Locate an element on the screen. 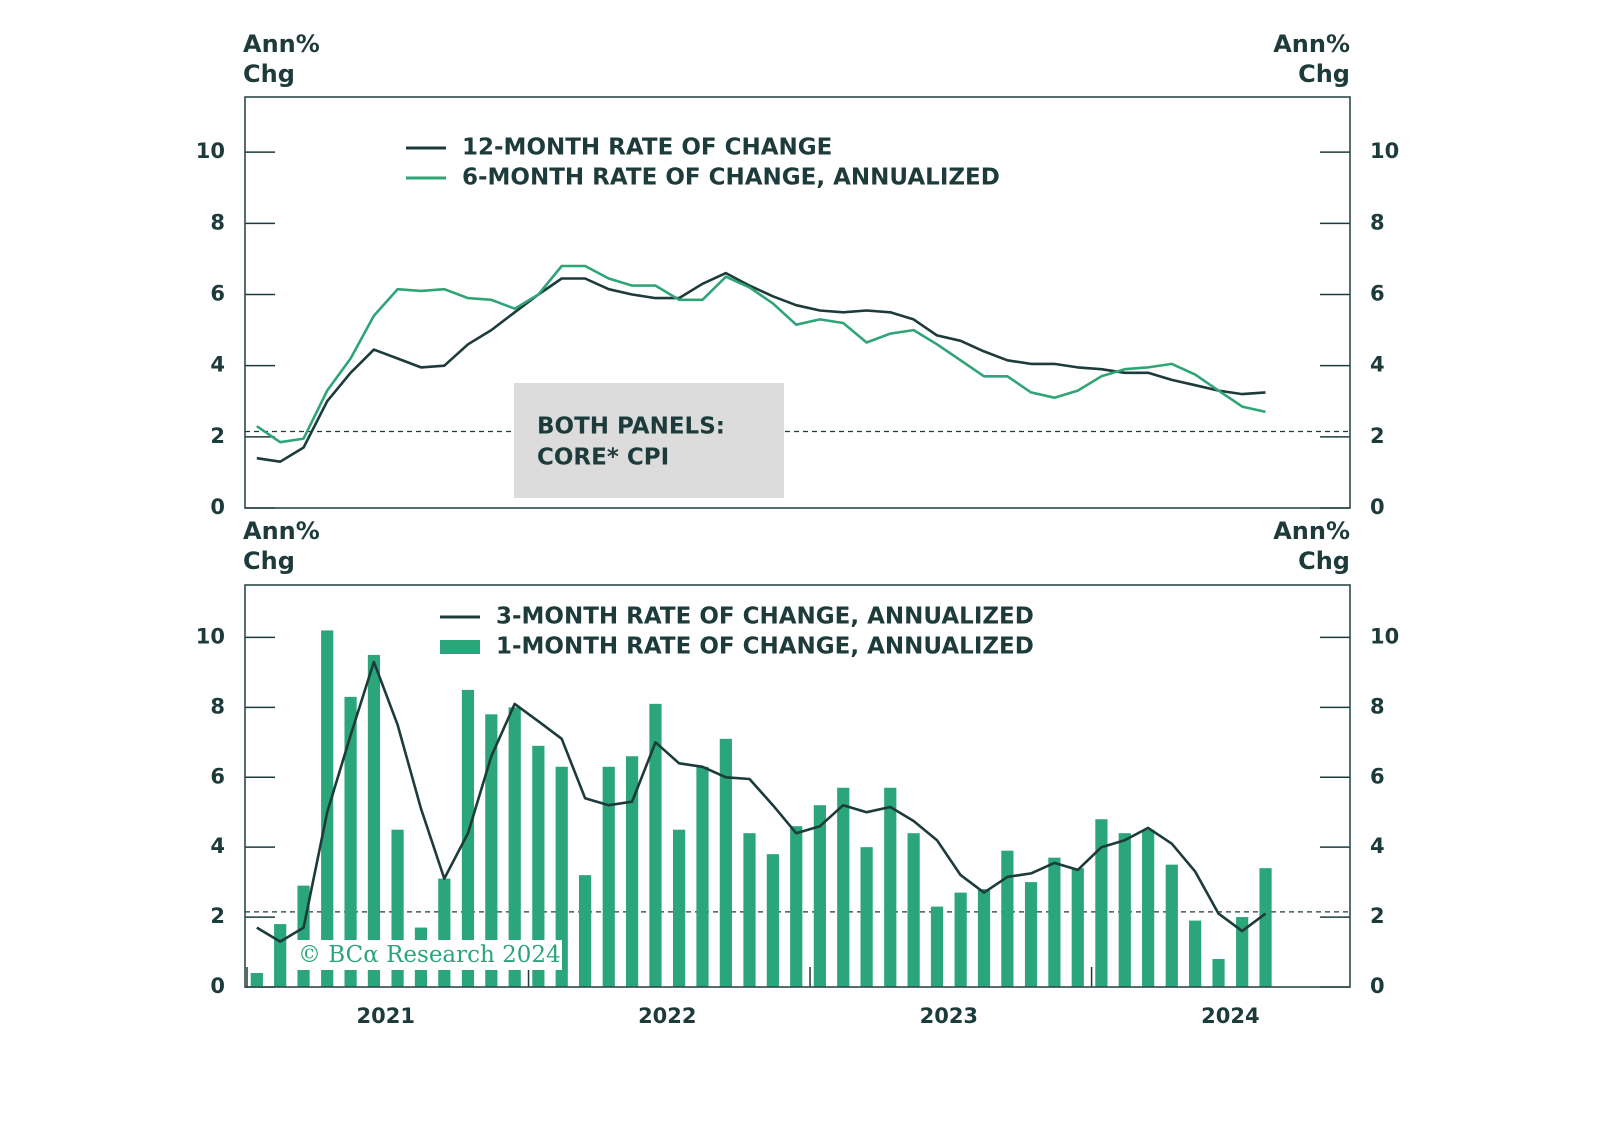  legend-label: 12-MONTH RATE OF CHANGE is located at coordinates (647, 148).